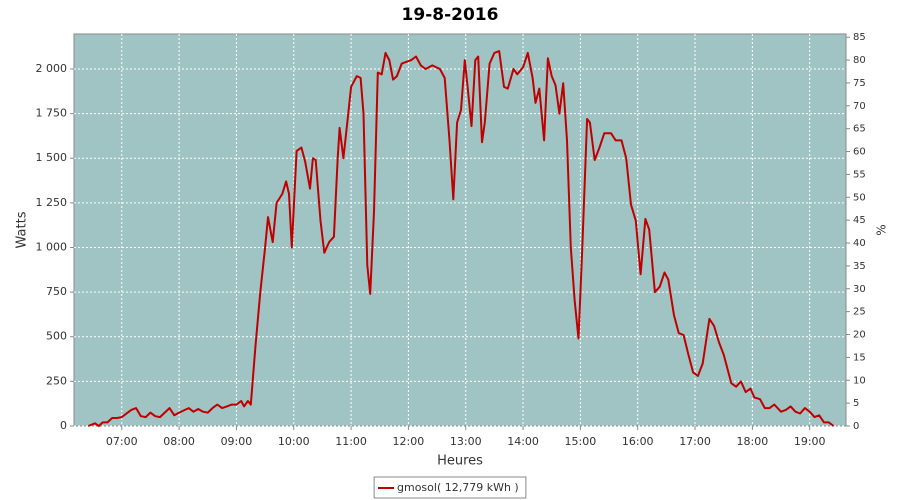  Describe the element at coordinates (351, 441) in the screenshot. I see `x-tick-label: 11:00` at that location.